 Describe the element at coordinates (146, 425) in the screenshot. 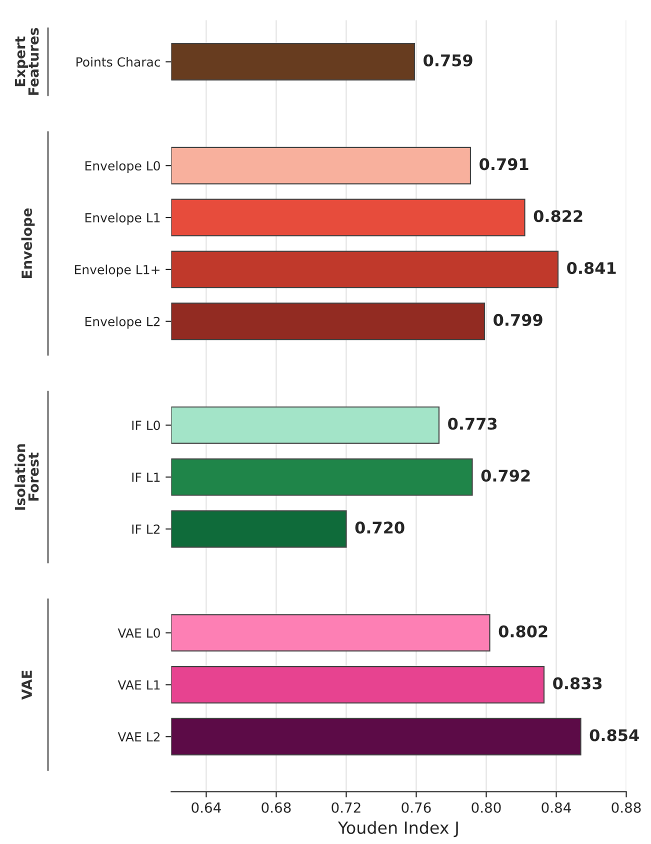

I see `y-tick-label: IF L0` at that location.